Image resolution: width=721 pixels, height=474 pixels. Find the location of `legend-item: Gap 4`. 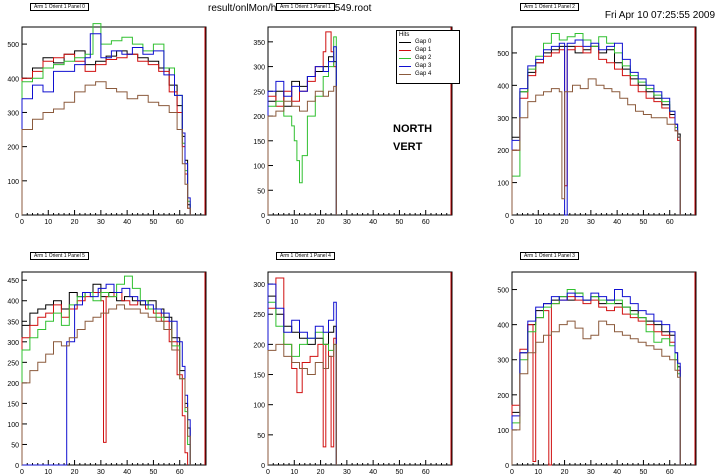

legend-item: Gap 4 is located at coordinates (428, 74).